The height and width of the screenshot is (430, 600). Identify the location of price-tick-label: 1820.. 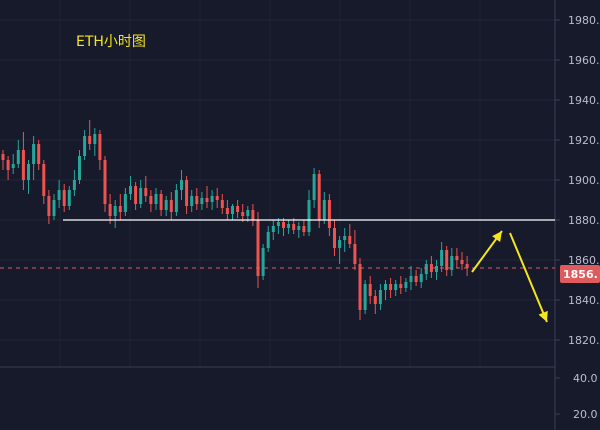
(584, 340).